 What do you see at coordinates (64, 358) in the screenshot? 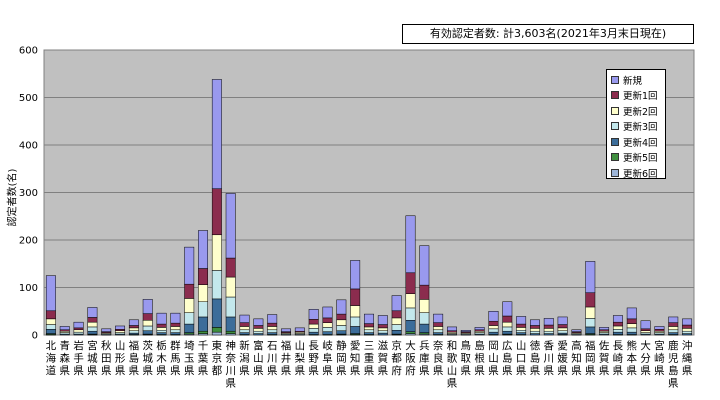
I see `x-tick-label: 青森県` at bounding box center [64, 358].